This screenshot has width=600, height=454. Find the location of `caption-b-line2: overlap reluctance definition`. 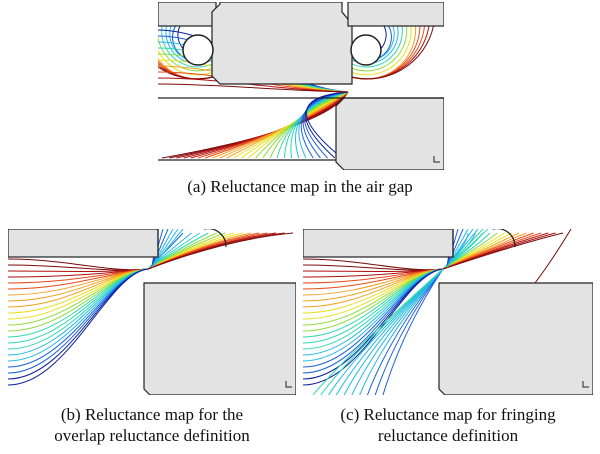

caption-b-line2: overlap reluctance definition is located at coordinates (152, 435).